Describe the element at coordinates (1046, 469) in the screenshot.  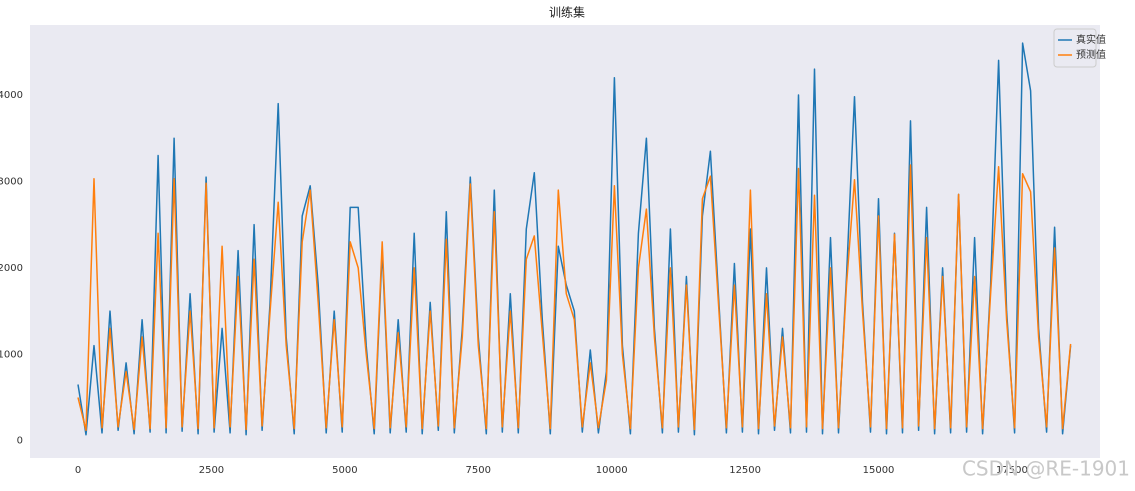
I see `watermark: CSDN @RE-1901` at that location.